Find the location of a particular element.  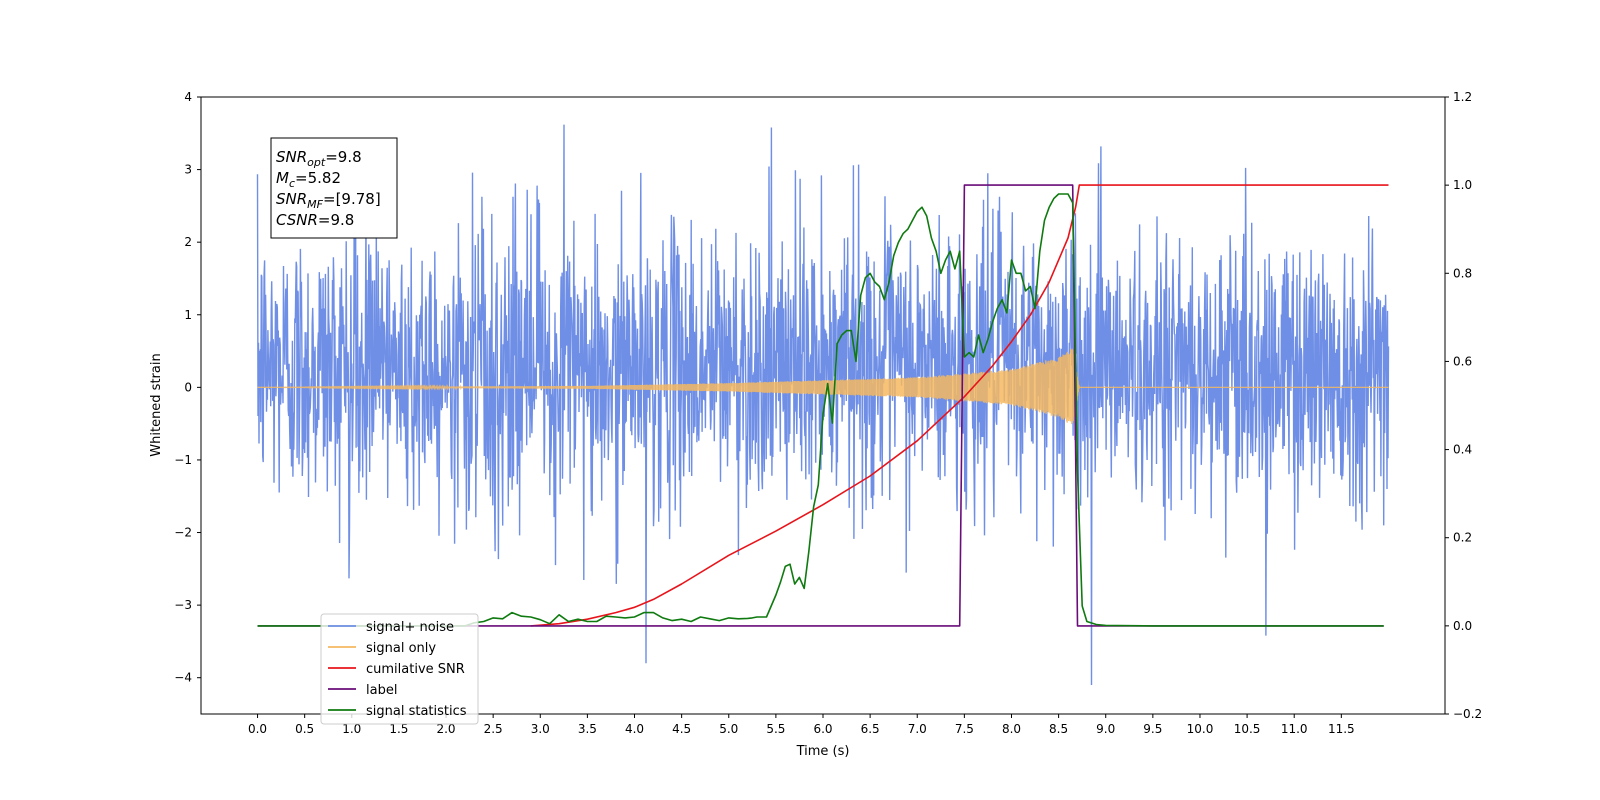

x-tick-label: 4.0 is located at coordinates (634, 729).